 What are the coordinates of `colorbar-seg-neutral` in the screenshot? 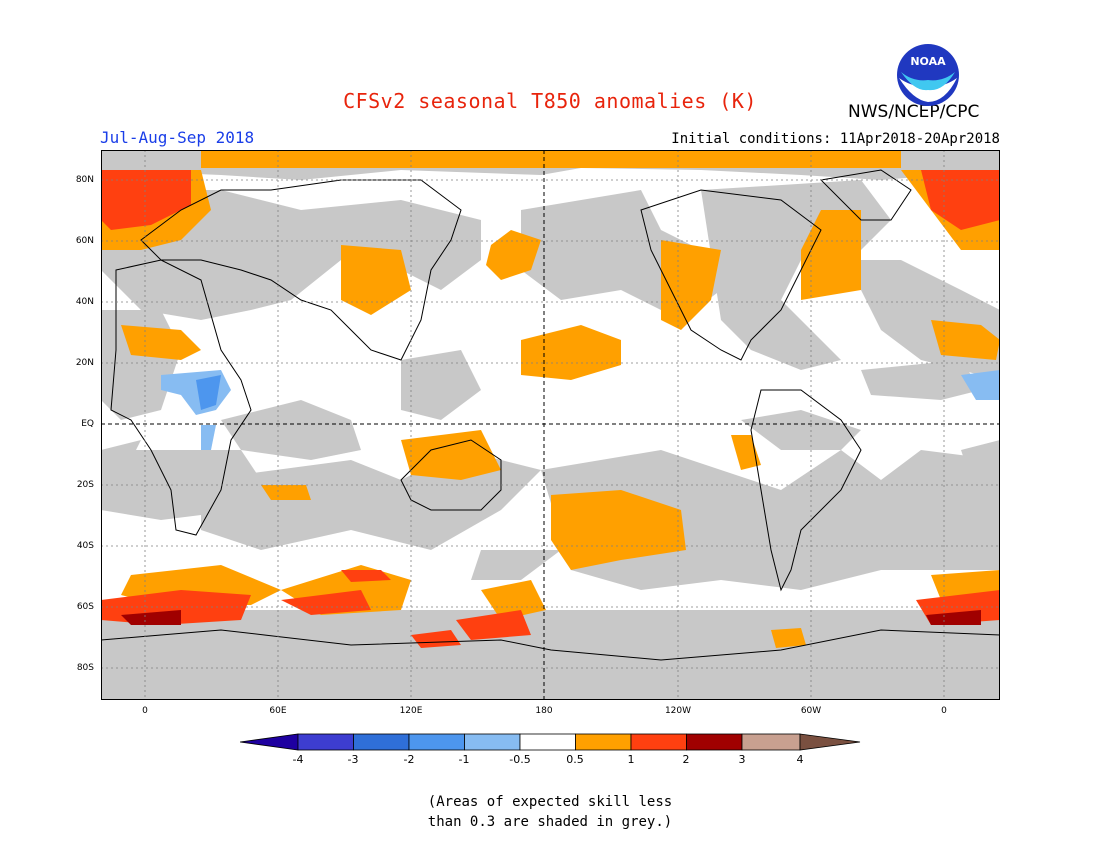 It's located at (547, 742).